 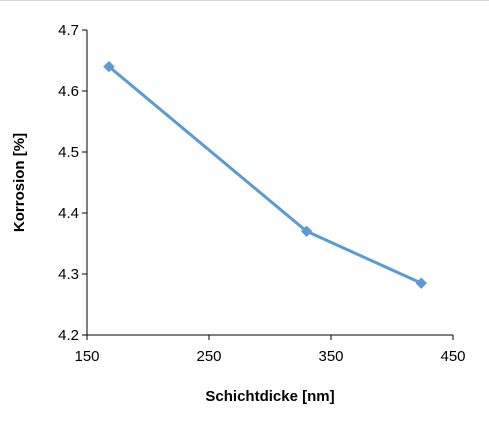 I want to click on y-tick-label: 4.6, so click(x=68, y=91).